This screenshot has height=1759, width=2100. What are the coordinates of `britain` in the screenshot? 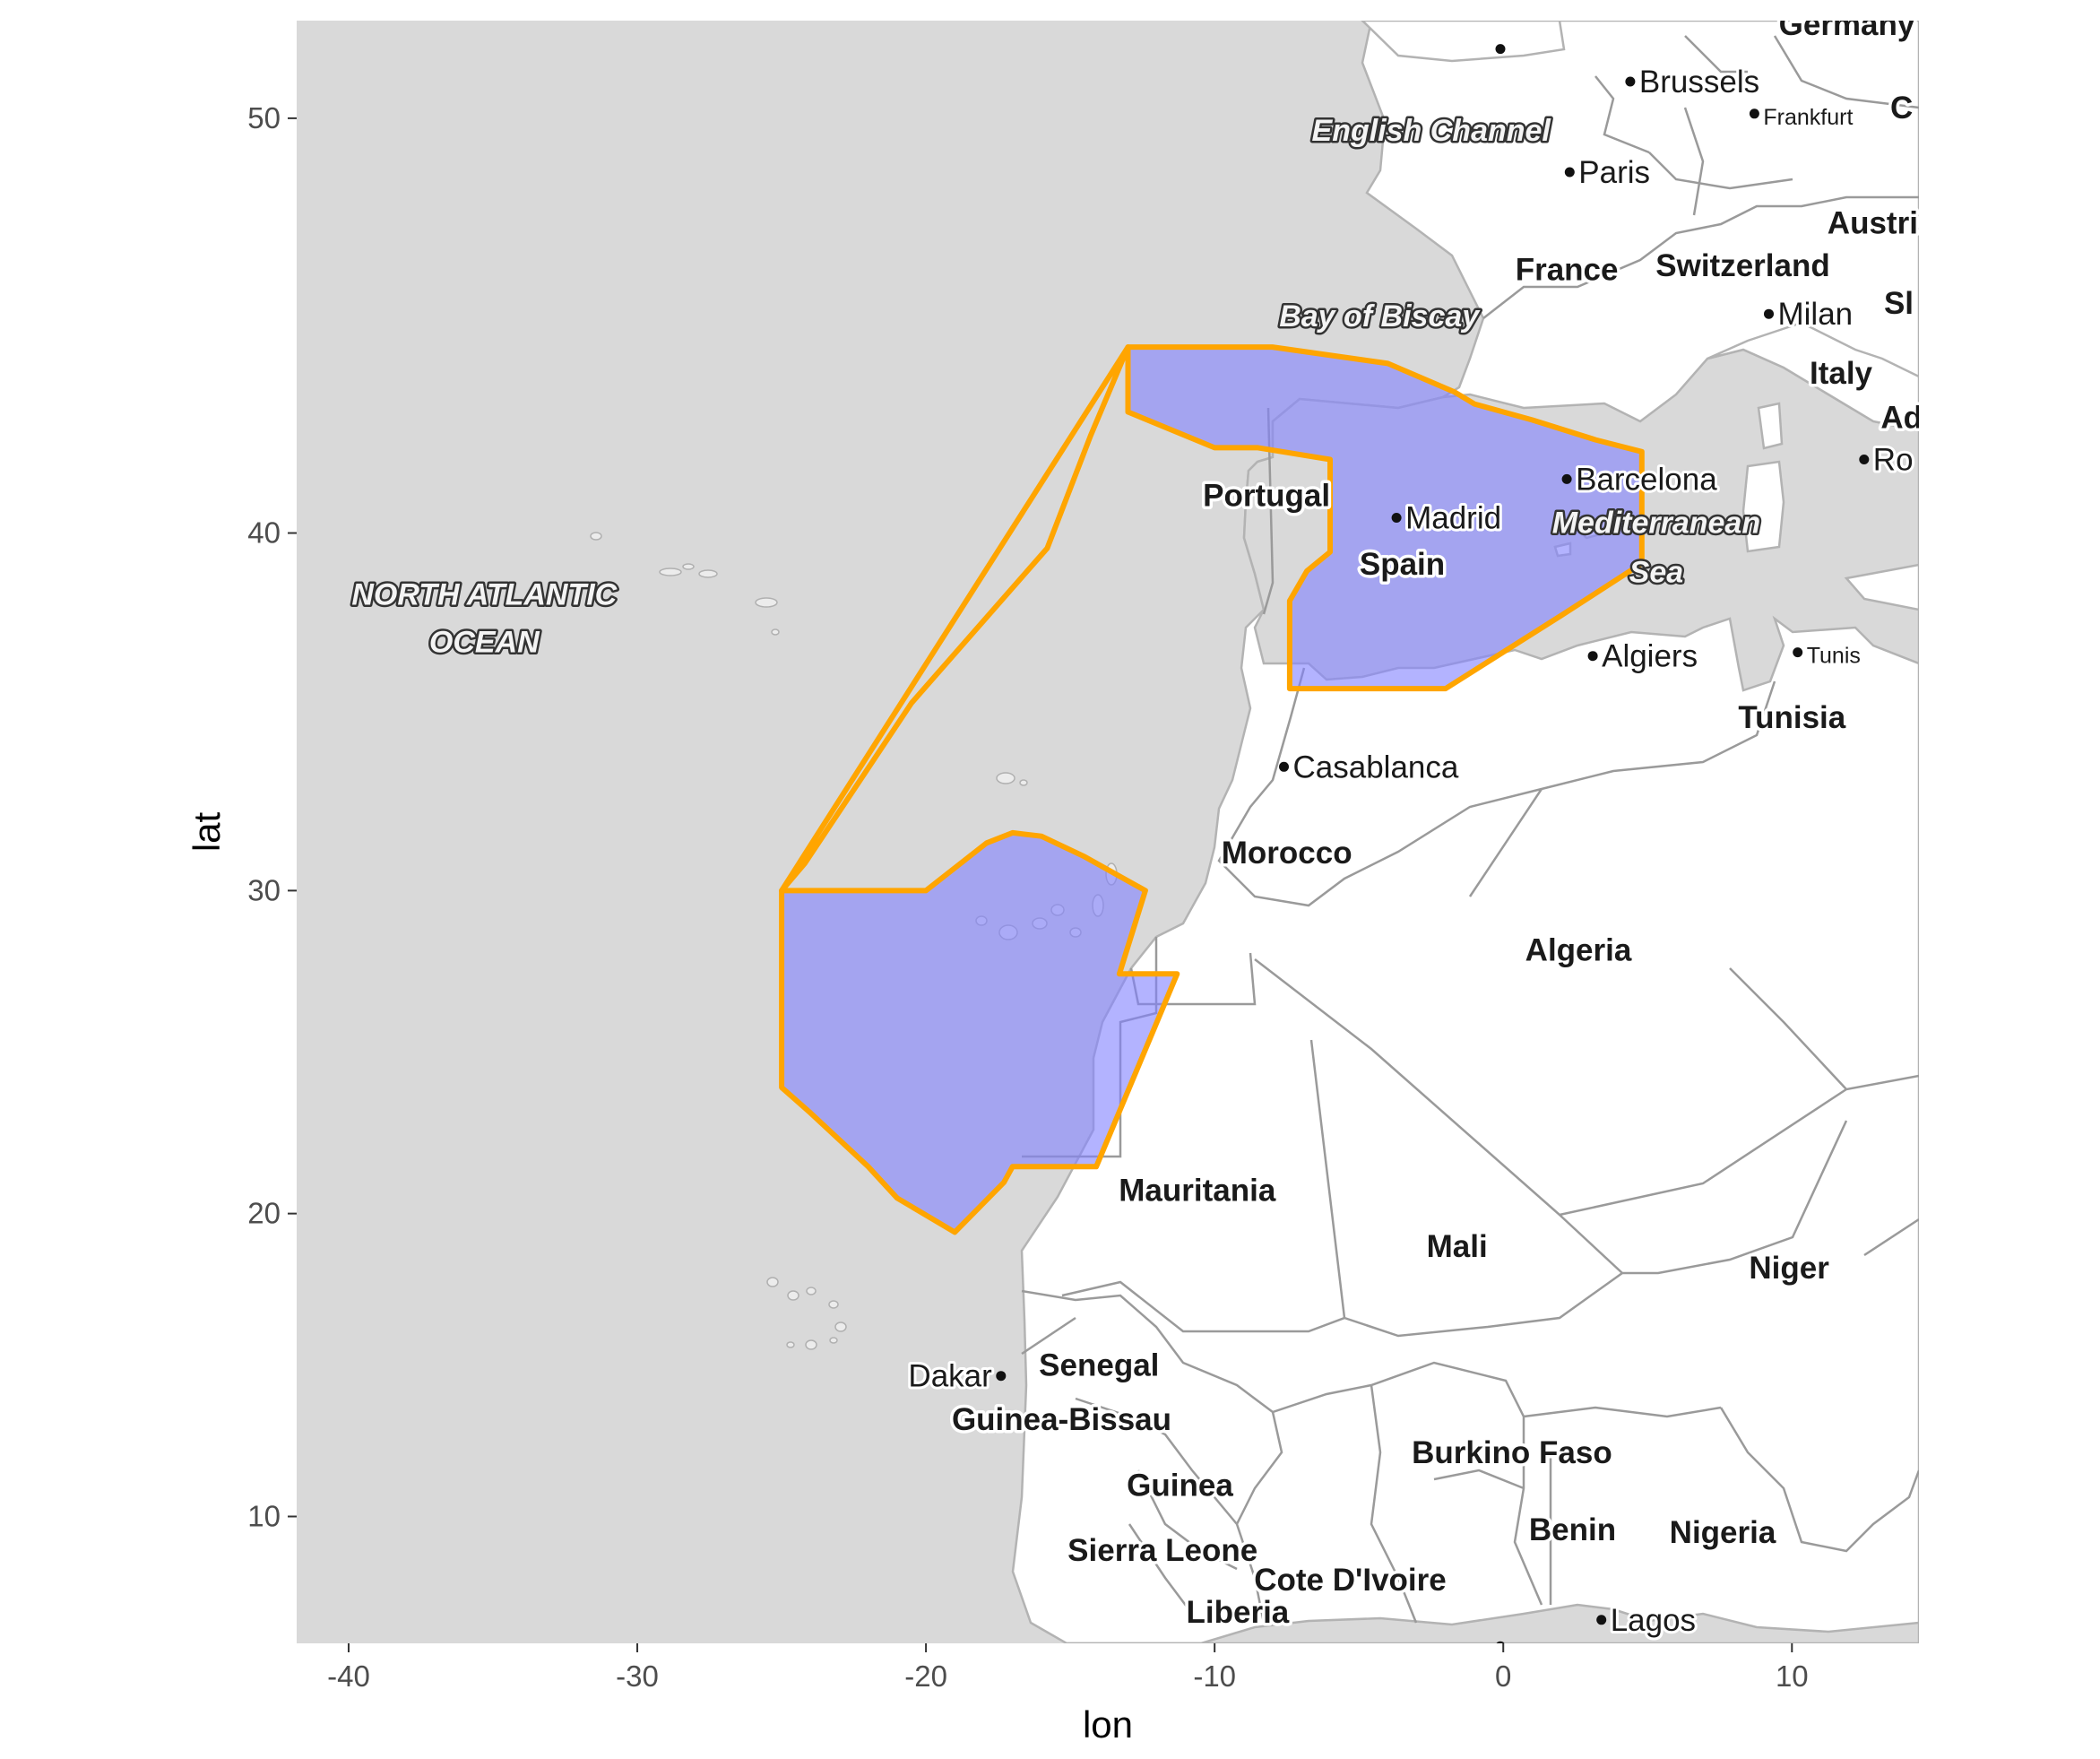 It's located at (1463, 42).